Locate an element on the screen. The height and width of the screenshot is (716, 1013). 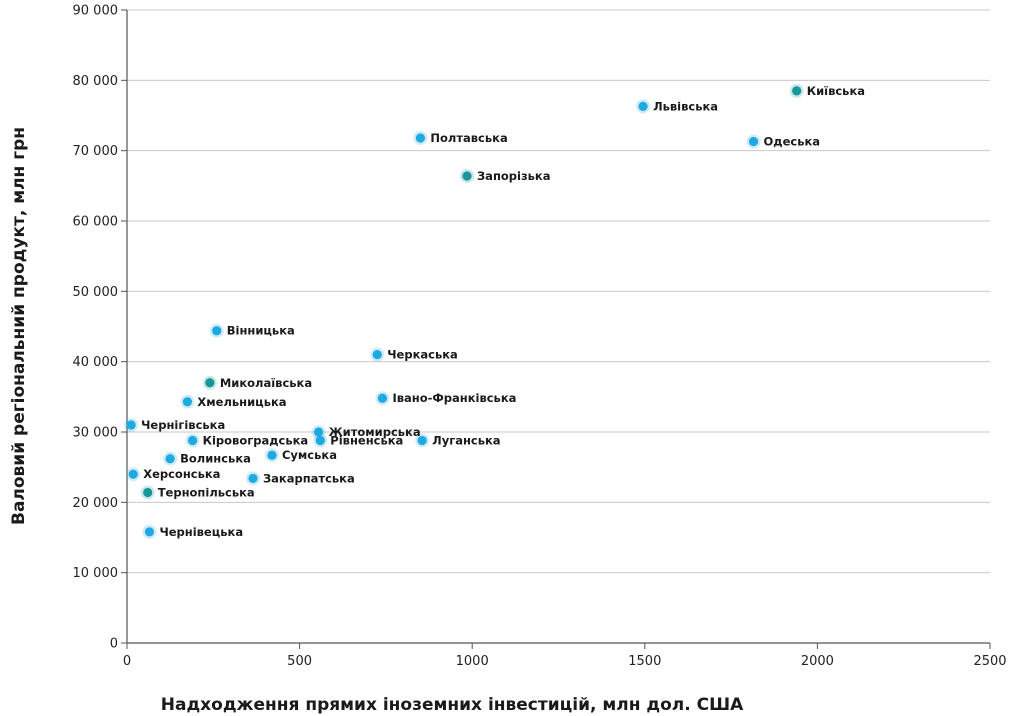
point-label: Івано-Франківська is located at coordinates (454, 398).